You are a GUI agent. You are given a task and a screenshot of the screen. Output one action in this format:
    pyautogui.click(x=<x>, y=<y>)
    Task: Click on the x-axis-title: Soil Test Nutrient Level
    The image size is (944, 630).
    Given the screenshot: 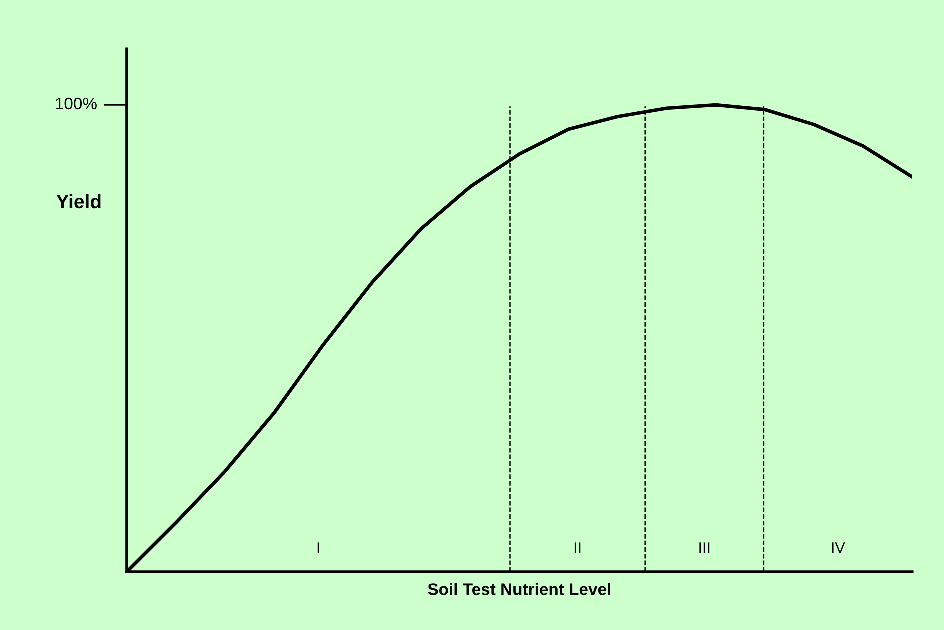 What is the action you would take?
    pyautogui.click(x=519, y=589)
    